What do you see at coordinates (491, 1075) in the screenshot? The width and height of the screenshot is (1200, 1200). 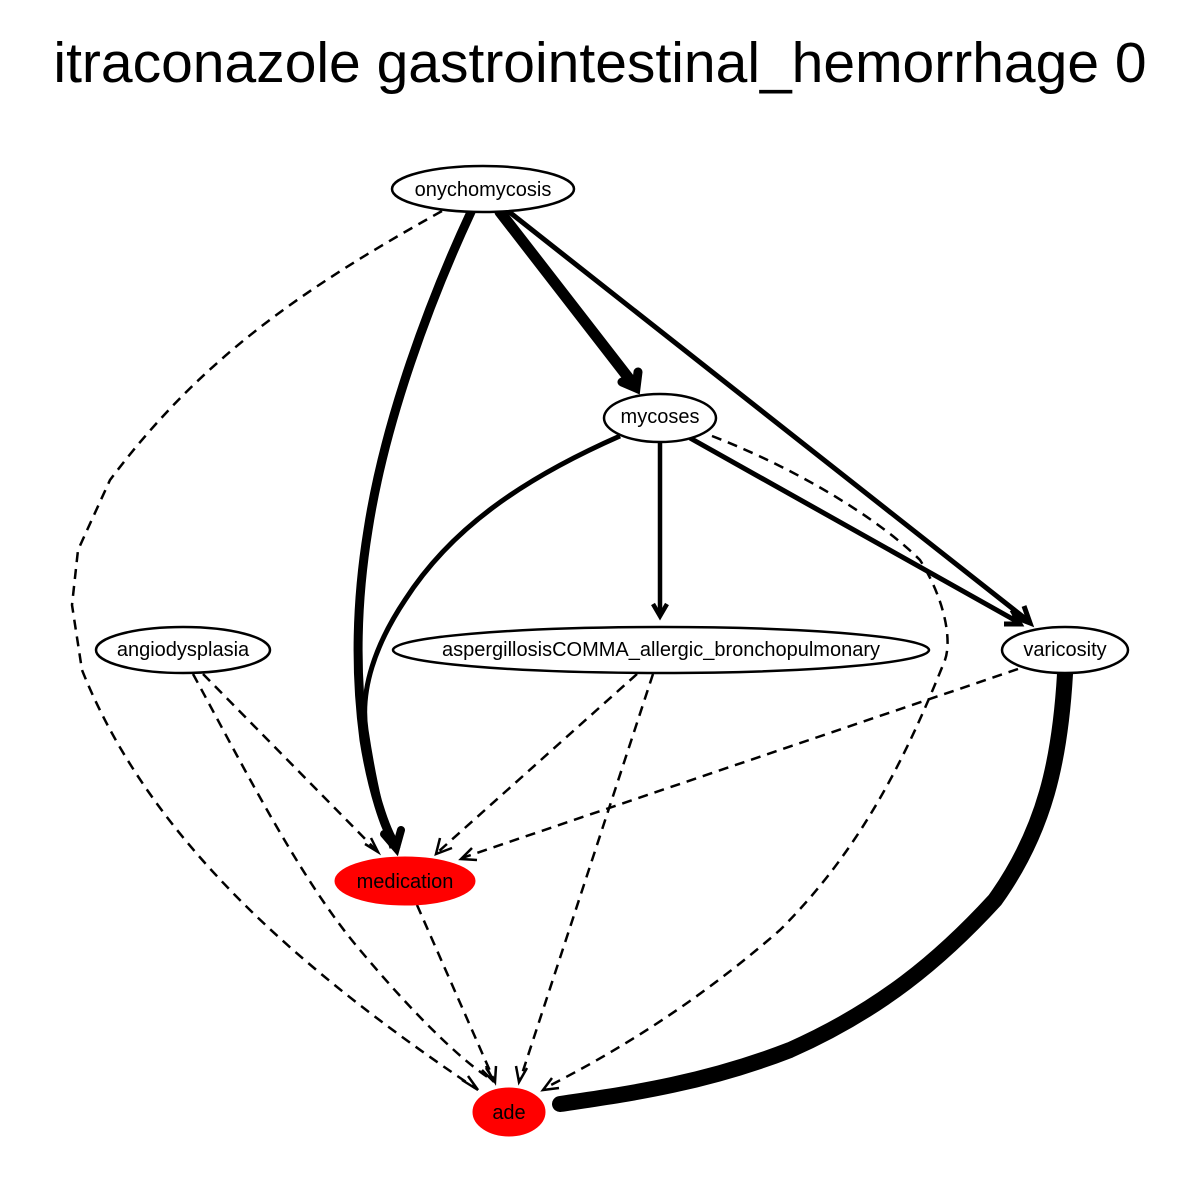 I see `edge-medication-ade-head` at bounding box center [491, 1075].